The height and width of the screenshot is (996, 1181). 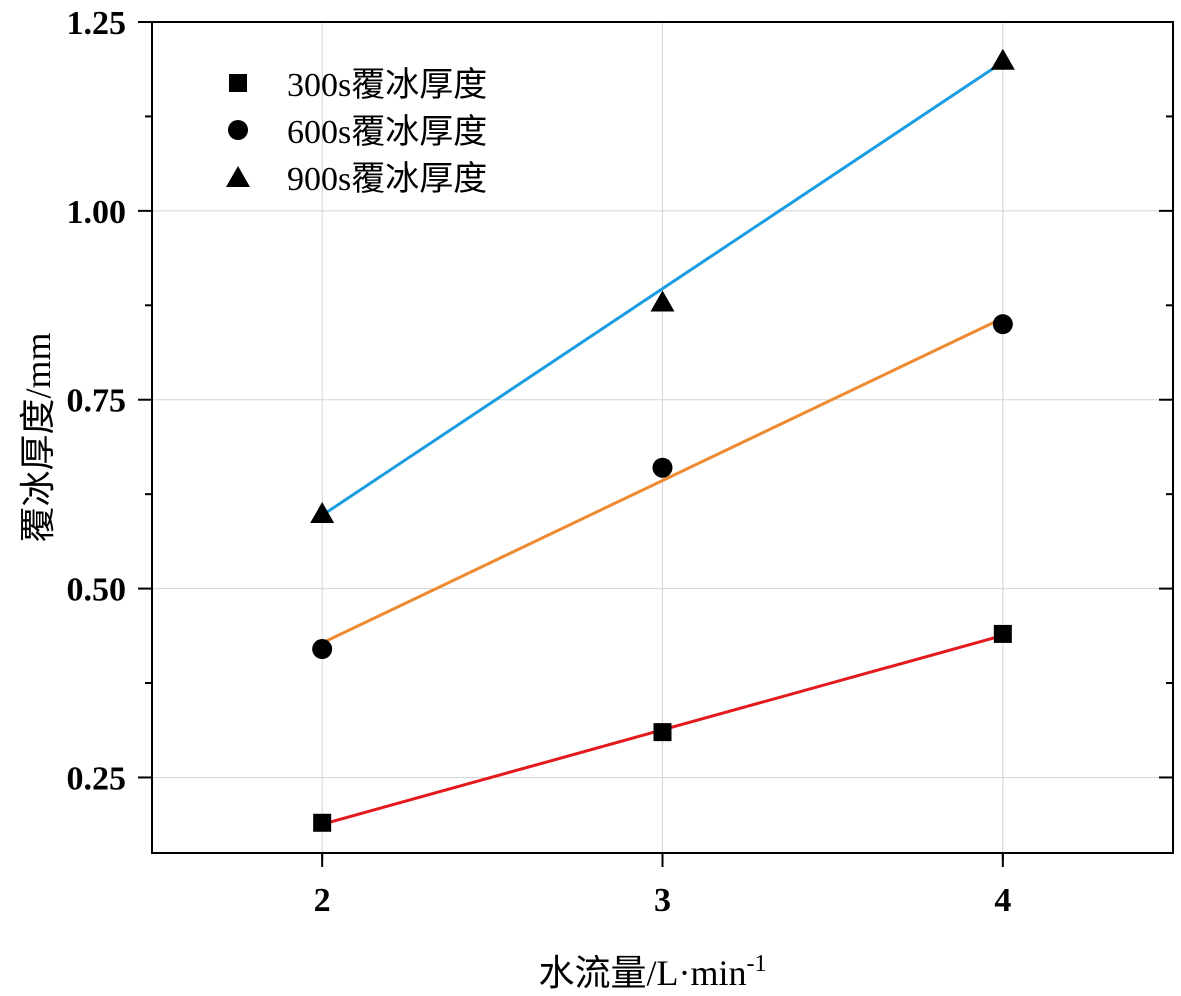 I want to click on y-tick-label: 1.00, so click(x=97, y=212).